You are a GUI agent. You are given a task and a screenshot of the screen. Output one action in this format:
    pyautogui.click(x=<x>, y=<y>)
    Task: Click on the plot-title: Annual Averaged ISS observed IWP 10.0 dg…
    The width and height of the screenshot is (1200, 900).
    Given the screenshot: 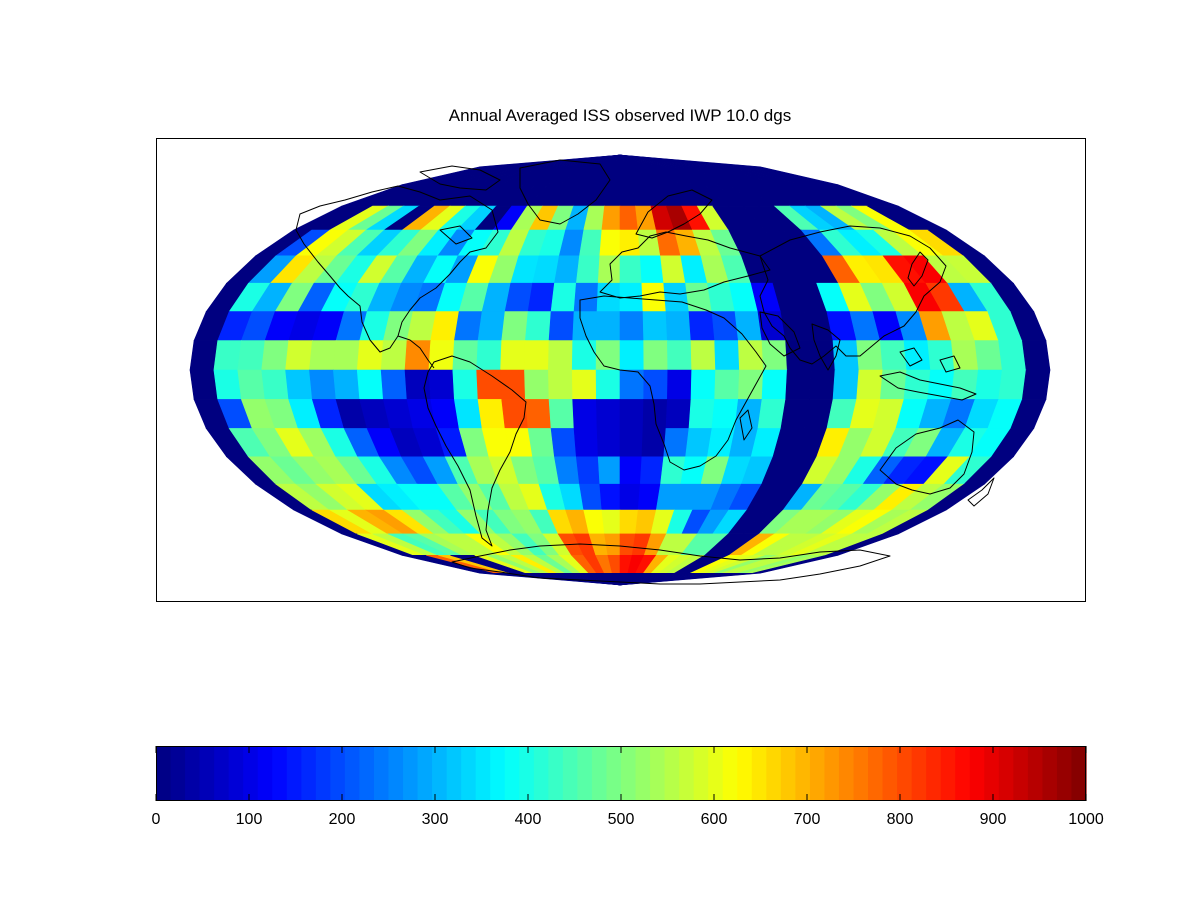 What is the action you would take?
    pyautogui.click(x=620, y=115)
    